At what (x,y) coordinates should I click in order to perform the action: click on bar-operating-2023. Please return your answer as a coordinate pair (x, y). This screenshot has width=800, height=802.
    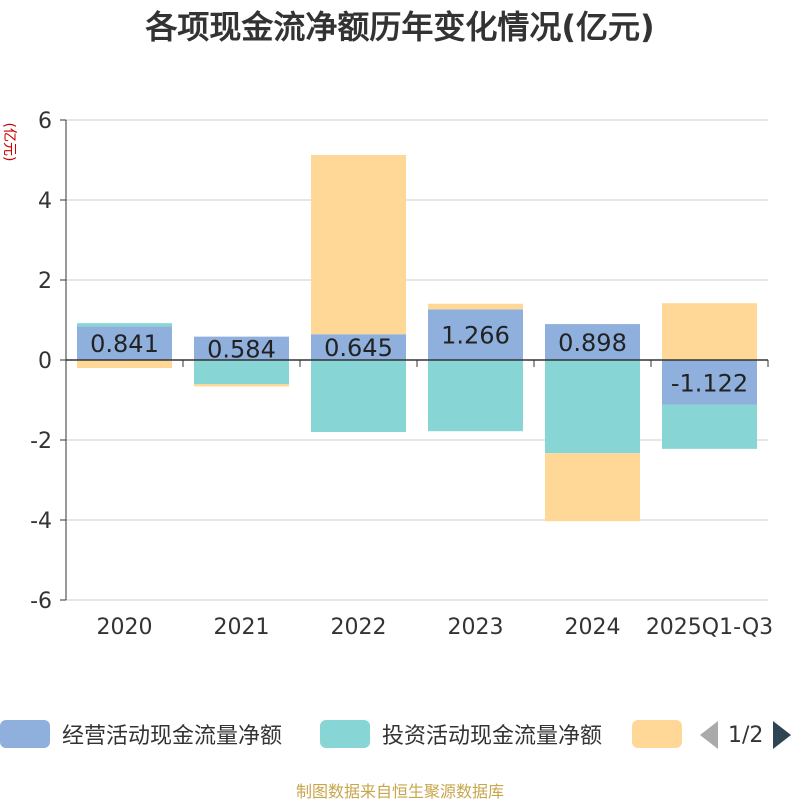
    Looking at the image, I should click on (475, 334).